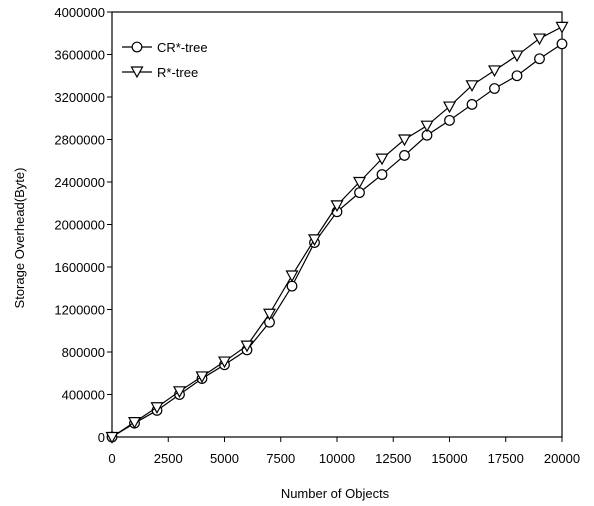 The image size is (594, 506). I want to click on x-tick-label: 10000, so click(337, 458).